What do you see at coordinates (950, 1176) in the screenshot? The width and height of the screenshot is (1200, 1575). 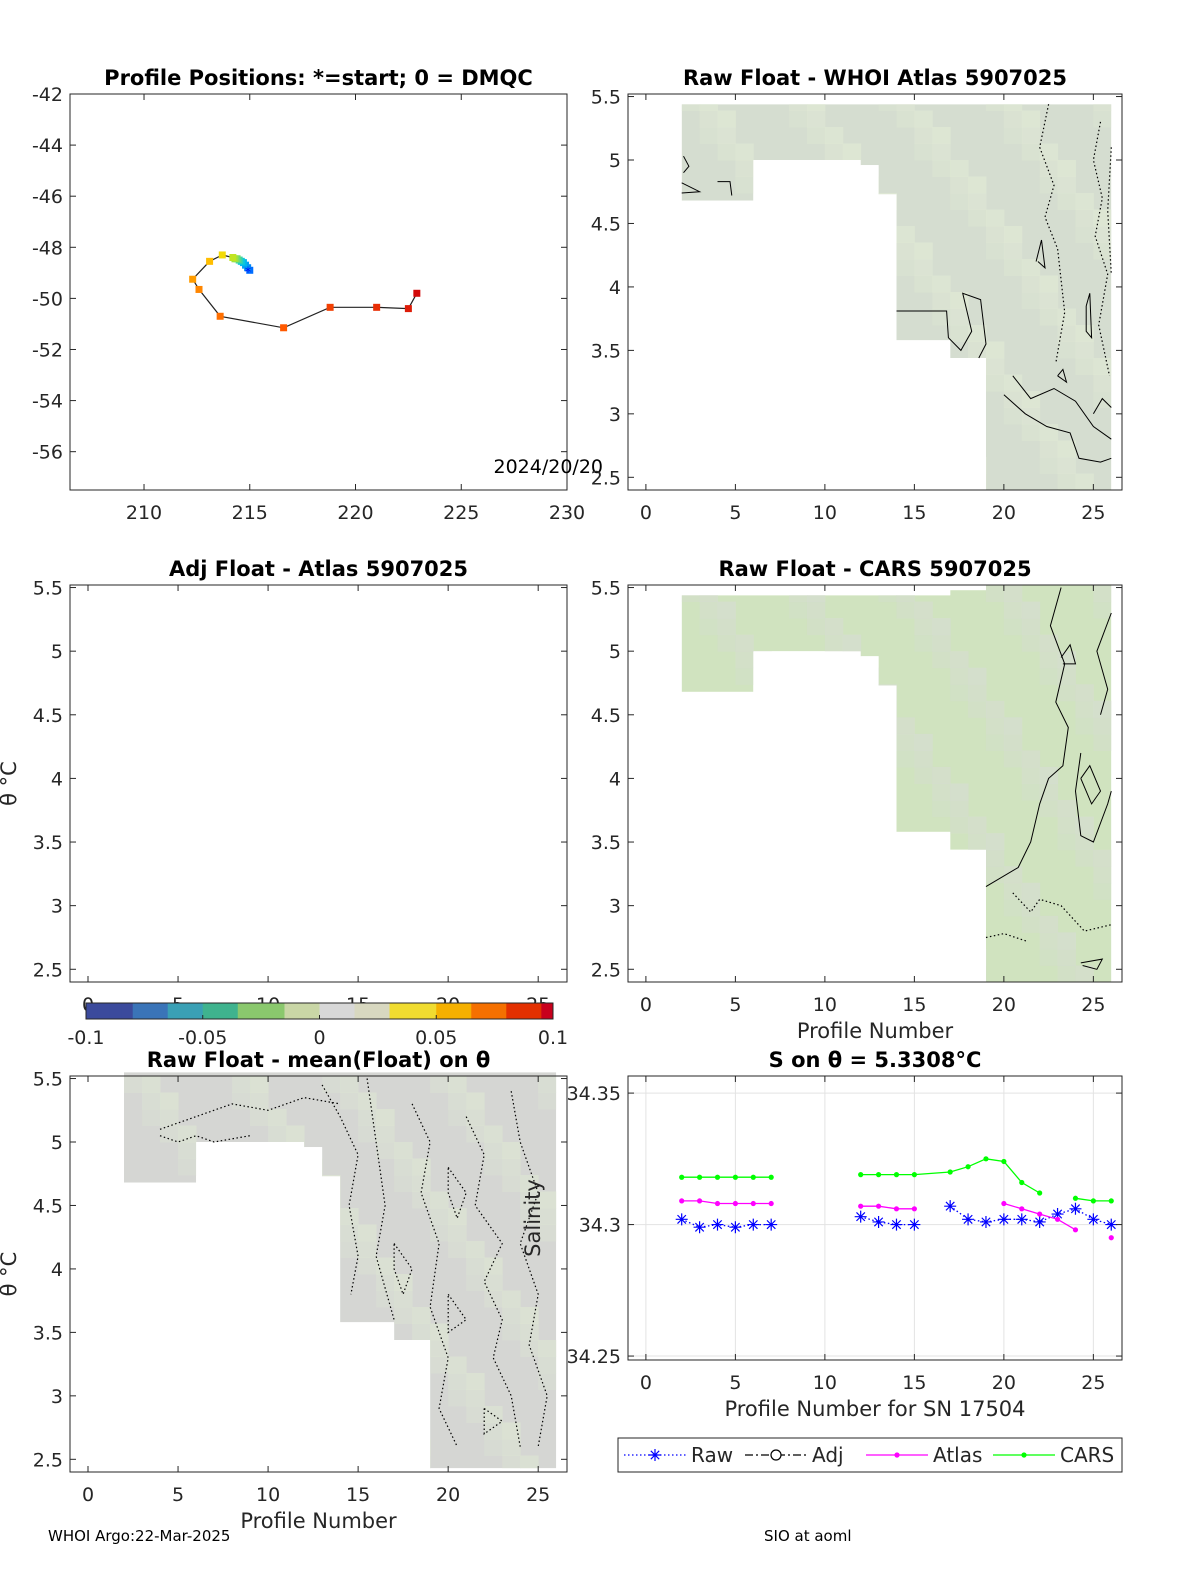 I see `series-line` at bounding box center [950, 1176].